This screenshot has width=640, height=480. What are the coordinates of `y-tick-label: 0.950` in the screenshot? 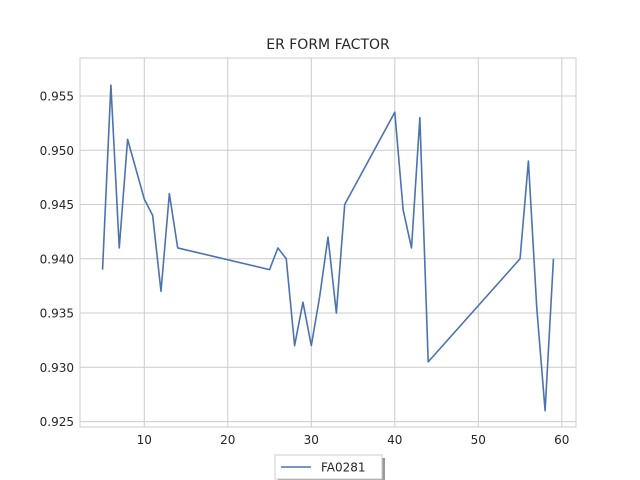 It's located at (57, 151).